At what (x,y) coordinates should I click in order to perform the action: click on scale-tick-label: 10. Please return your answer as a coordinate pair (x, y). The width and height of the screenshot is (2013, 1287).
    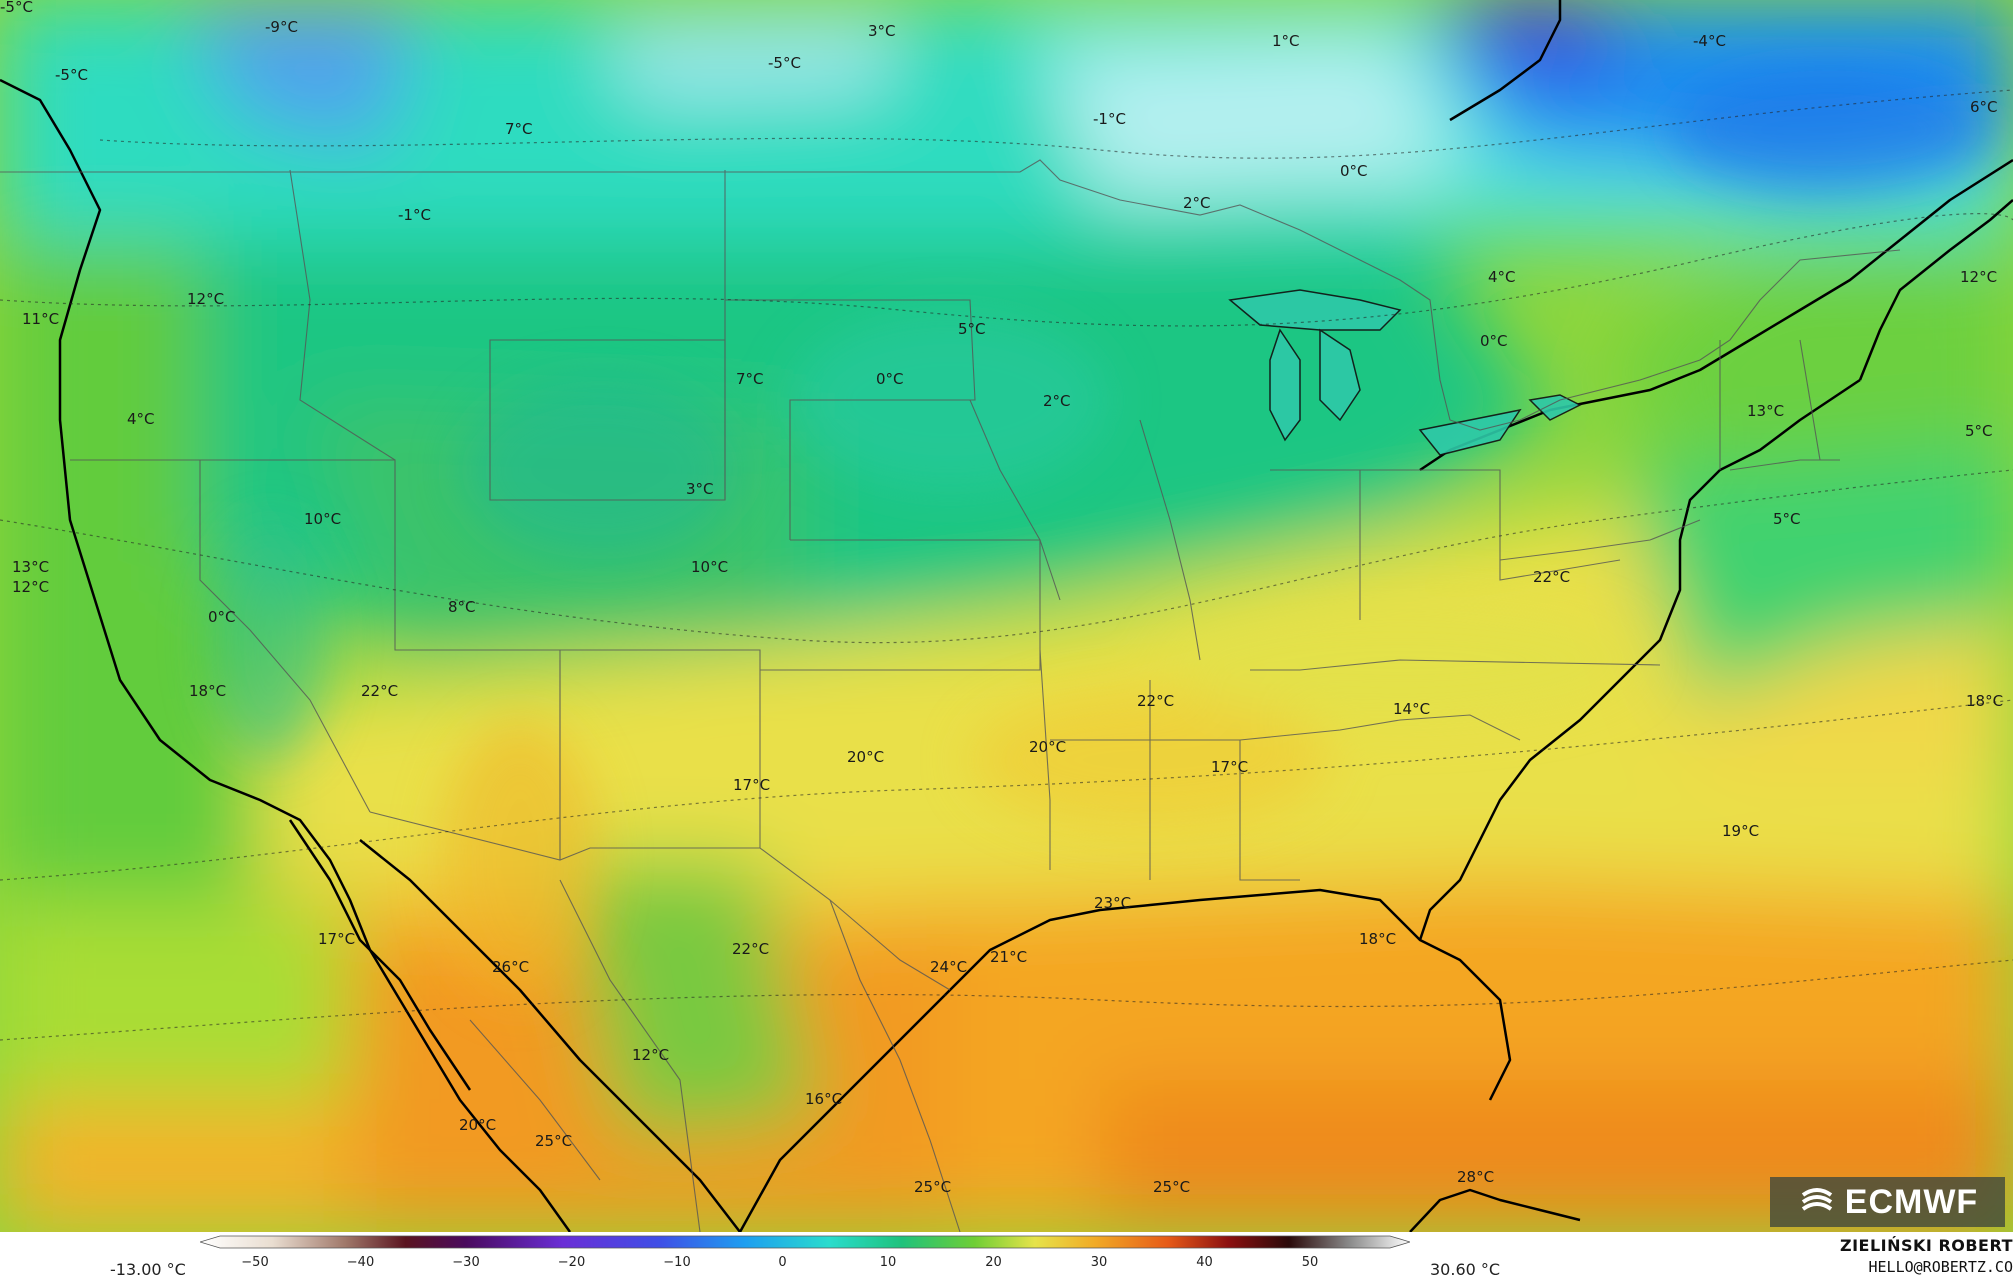
    Looking at the image, I should click on (888, 1262).